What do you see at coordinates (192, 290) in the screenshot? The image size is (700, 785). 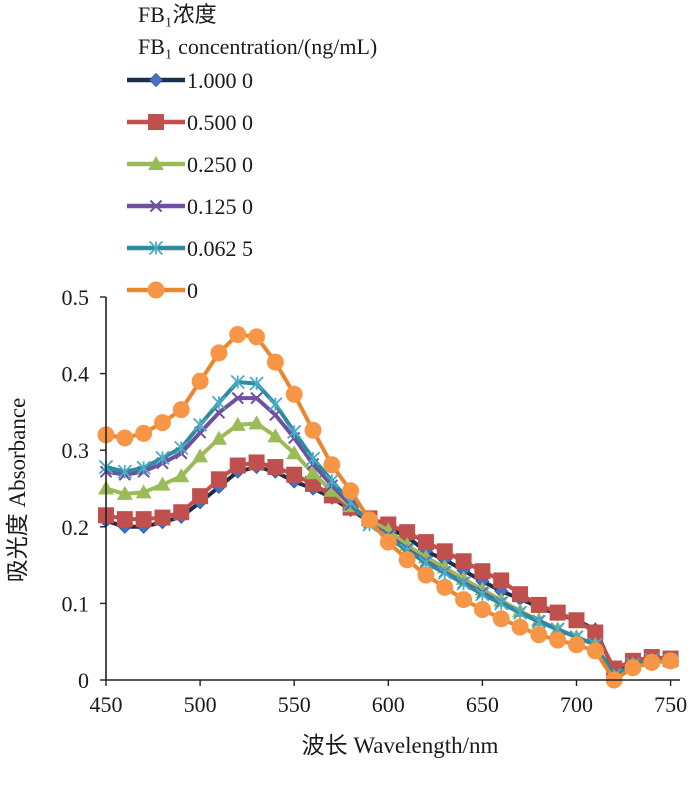 I see `legend-label: 0` at bounding box center [192, 290].